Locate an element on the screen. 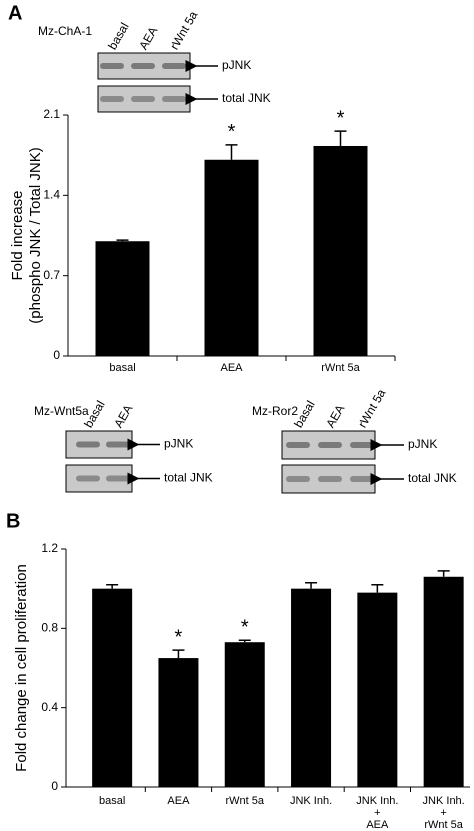 Image resolution: width=474 pixels, height=831 pixels. y-axis-label: Fold change in cell proliferation is located at coordinates (21, 668).